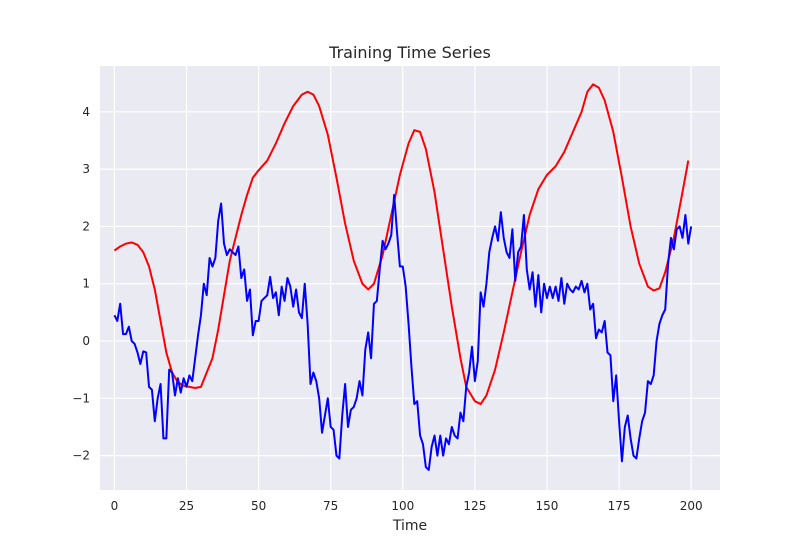 The height and width of the screenshot is (550, 800). Describe the element at coordinates (186, 506) in the screenshot. I see `x-tick-label: 25` at that location.